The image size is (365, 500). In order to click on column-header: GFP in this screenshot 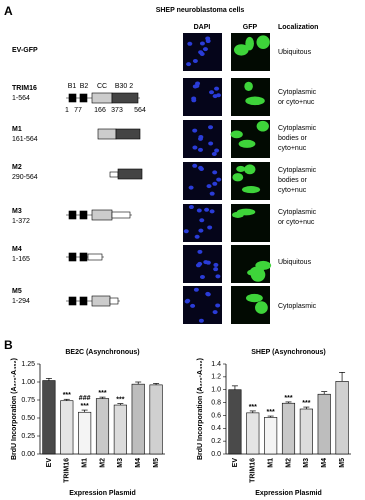, I will do `click(250, 27)`.